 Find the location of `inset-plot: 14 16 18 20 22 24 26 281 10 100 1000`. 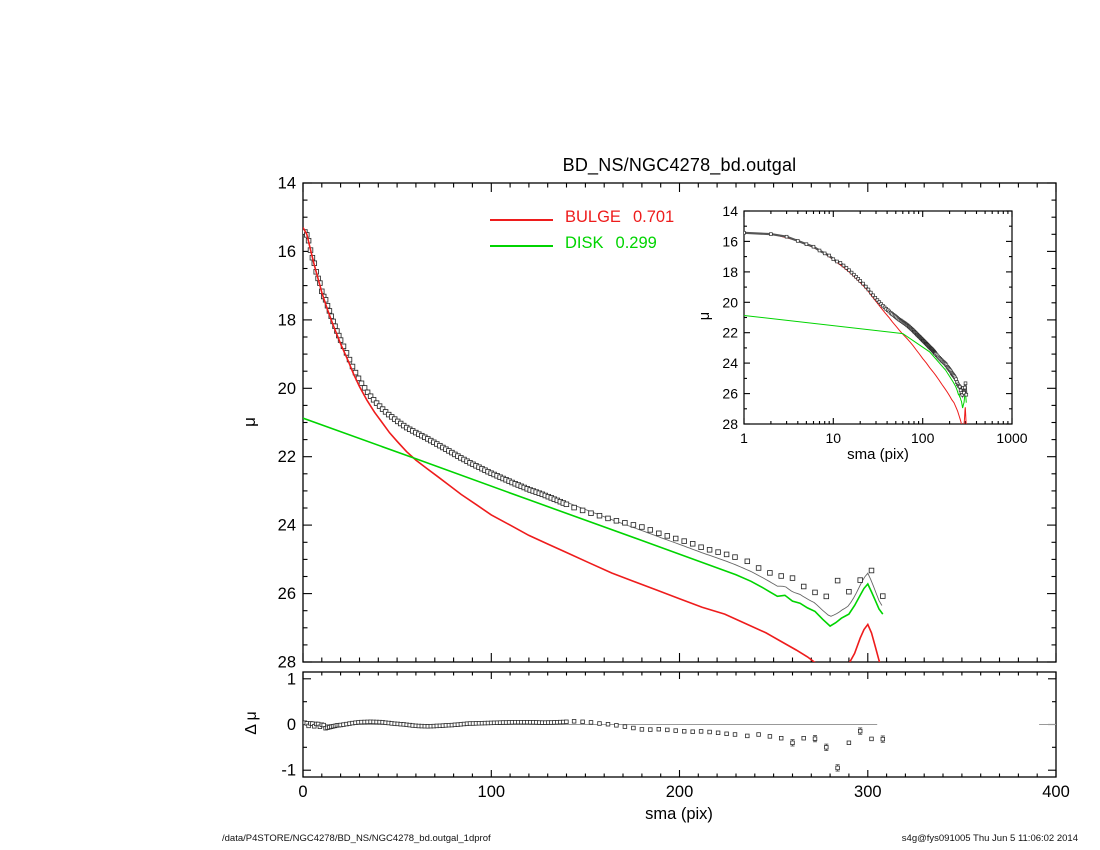

inset-plot: 14 16 18 20 22 24 26 281 10 100 1000 is located at coordinates (874, 324).